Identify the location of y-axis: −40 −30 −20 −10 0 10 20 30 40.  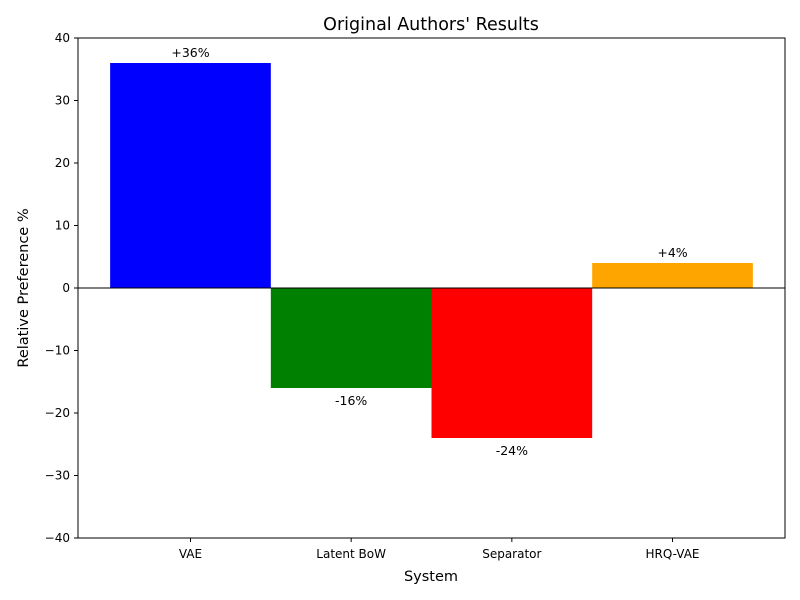
(61, 288).